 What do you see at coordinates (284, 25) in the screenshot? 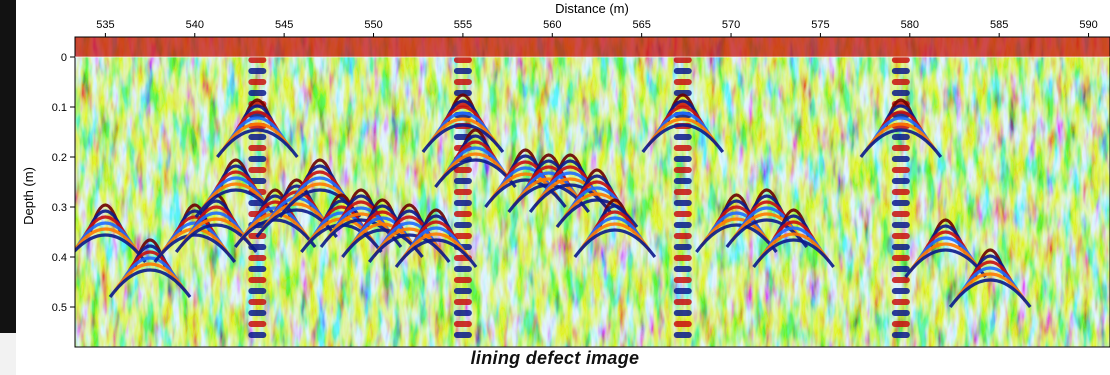
I see `x-tick-label: 545` at bounding box center [284, 25].